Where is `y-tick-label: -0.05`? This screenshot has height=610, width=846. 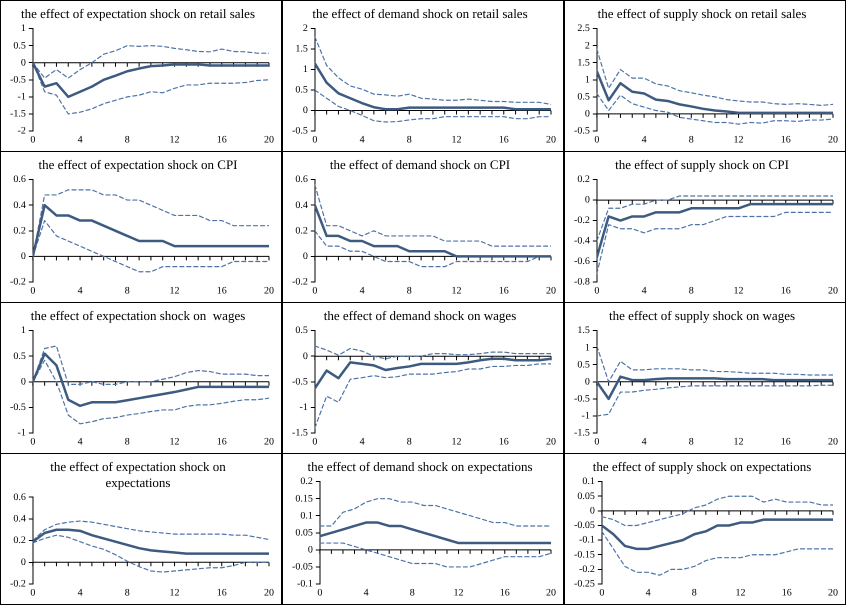
y-tick-label: -0.05 is located at coordinates (302, 567).